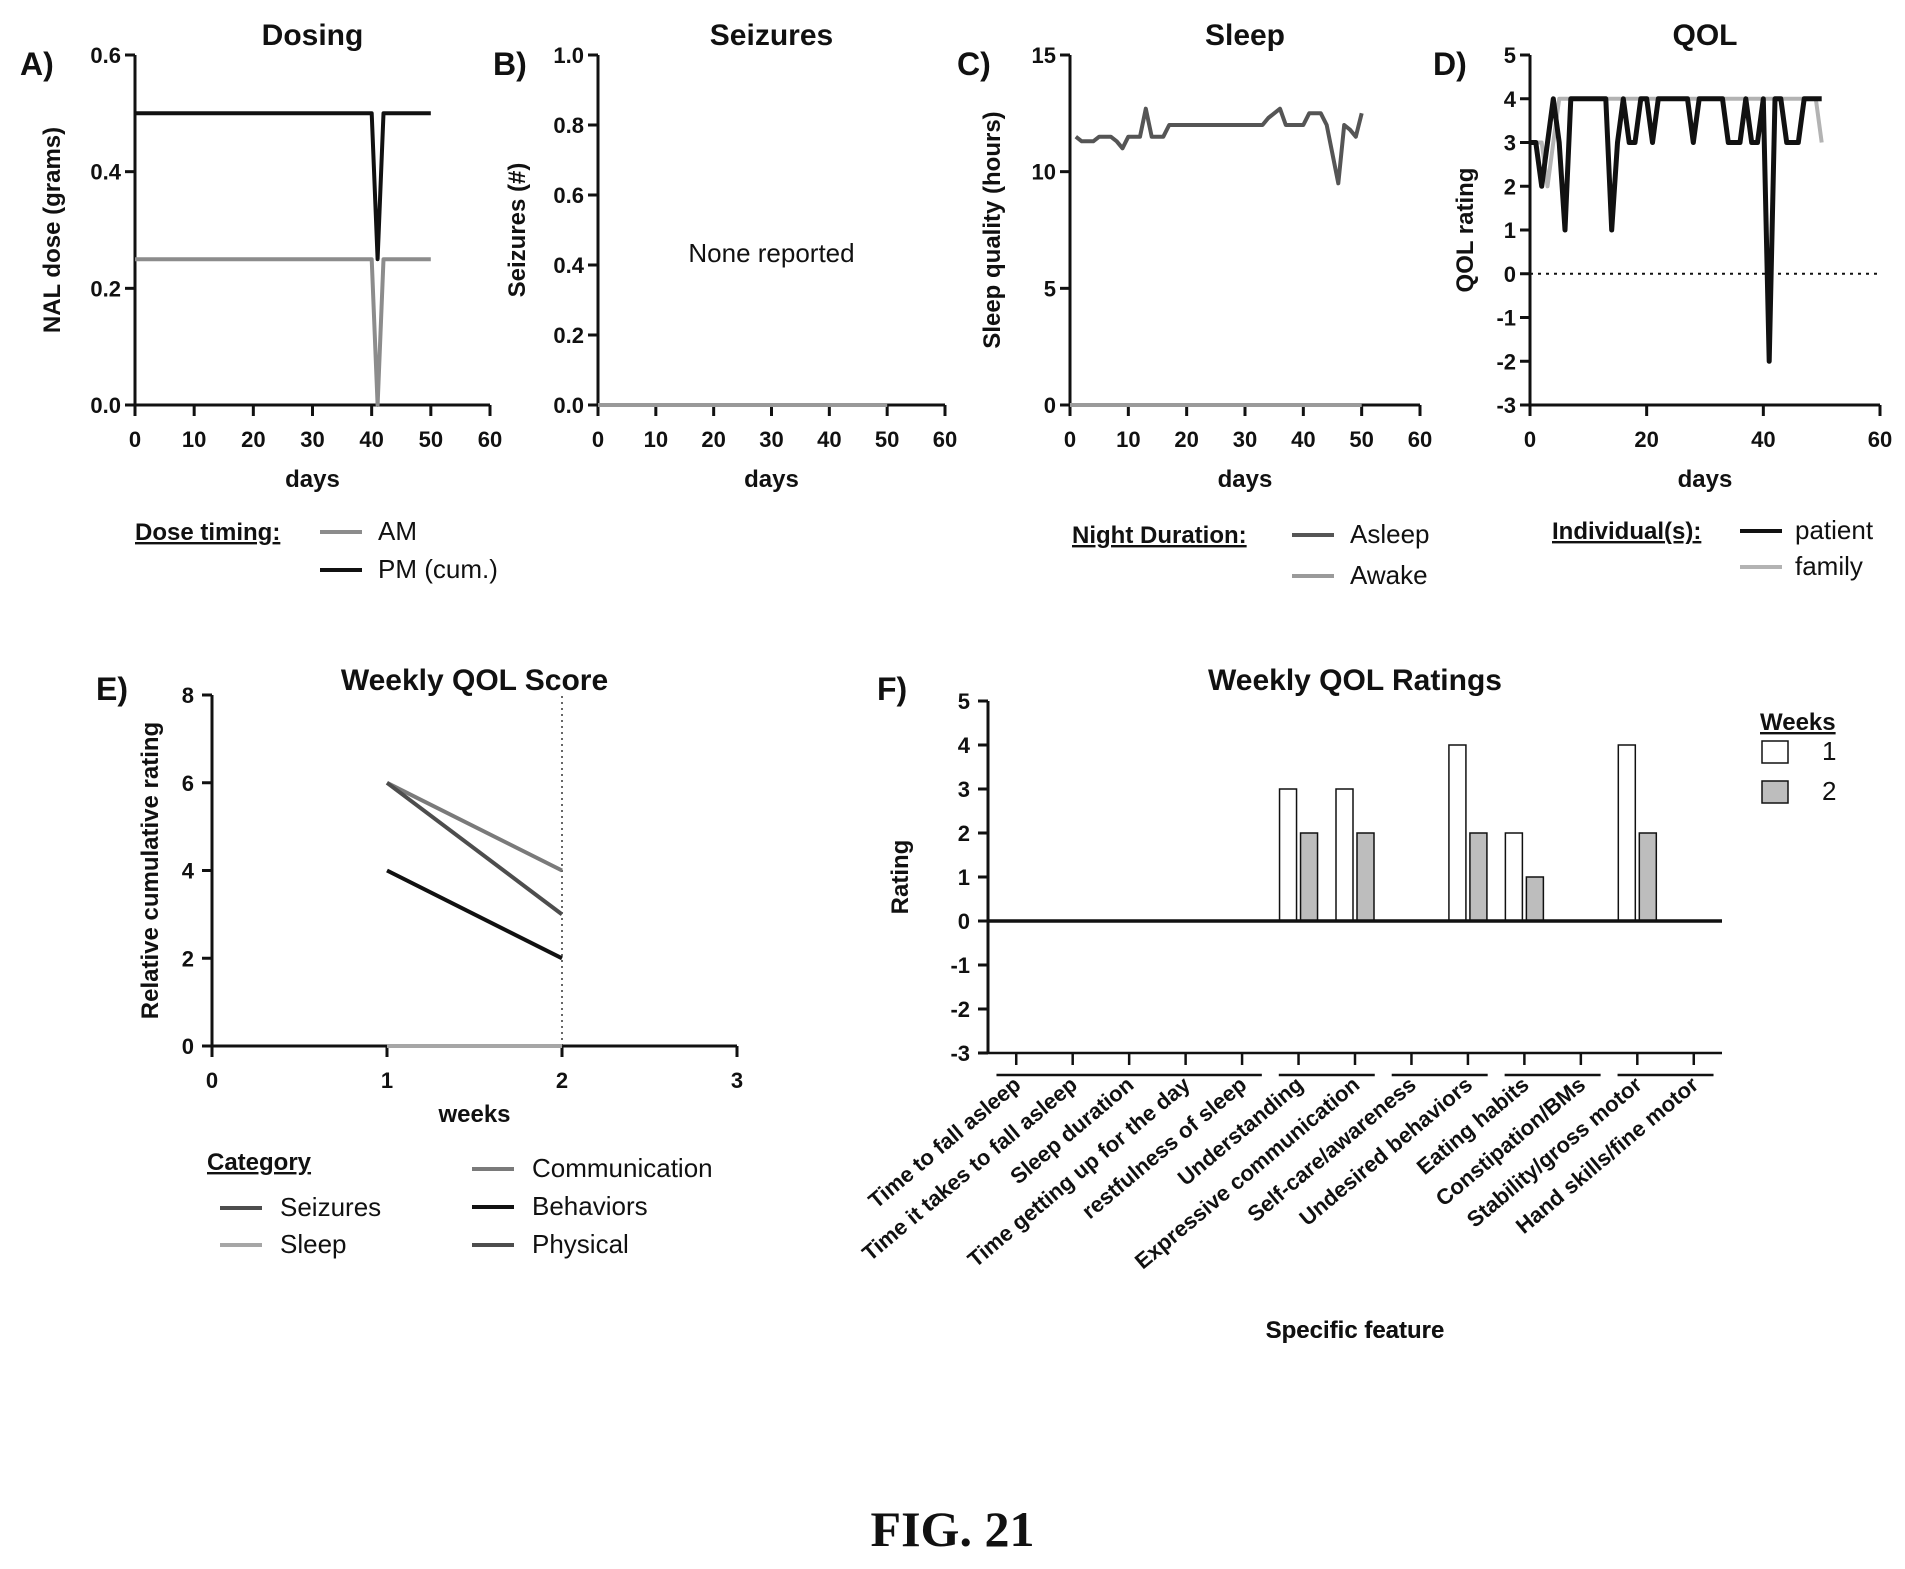 The height and width of the screenshot is (1569, 1905). I want to click on x-axis-label: weeks, so click(473, 1114).